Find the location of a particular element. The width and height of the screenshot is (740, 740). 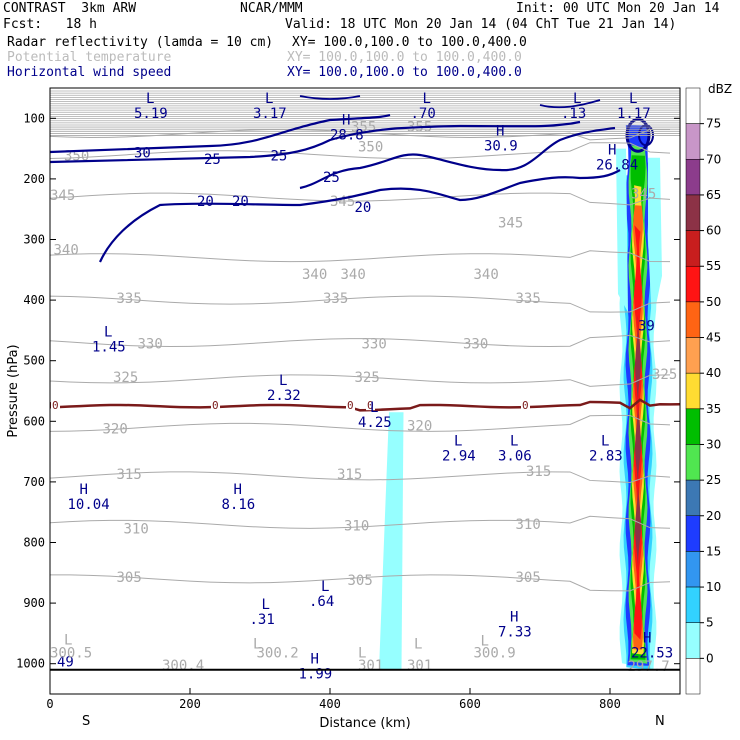

surface-theta-label: 297.7 is located at coordinates (649, 667).